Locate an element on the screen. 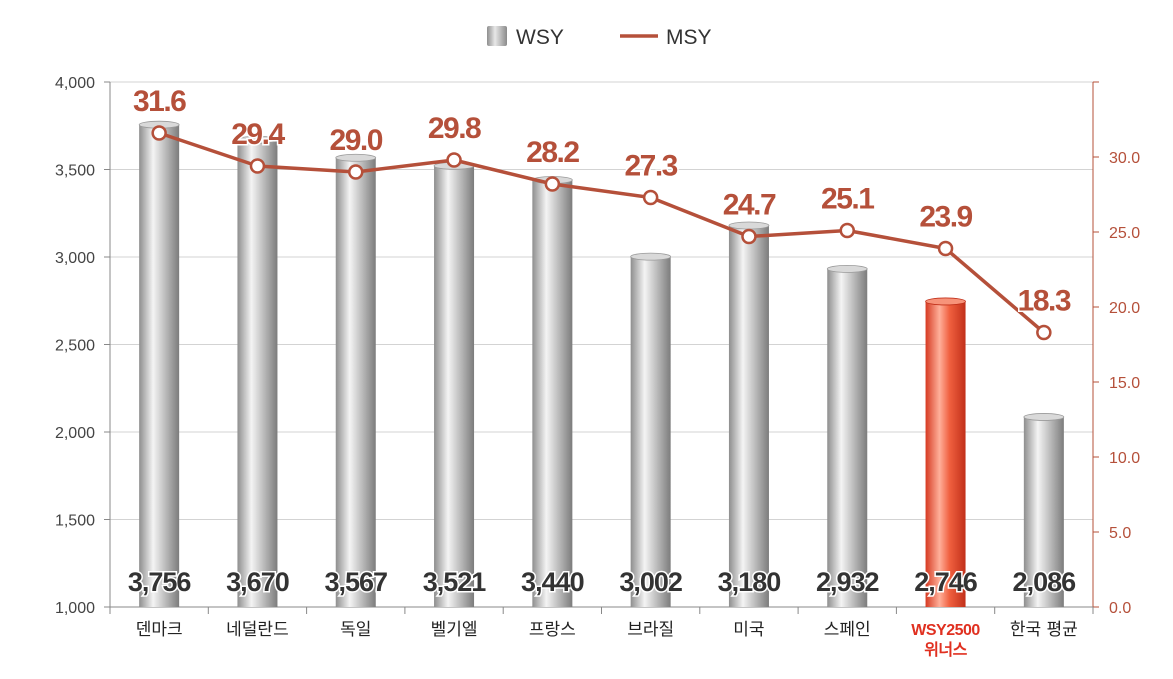 The image size is (1173, 679). wsy-value-label-4: 3,521 is located at coordinates (455, 582).